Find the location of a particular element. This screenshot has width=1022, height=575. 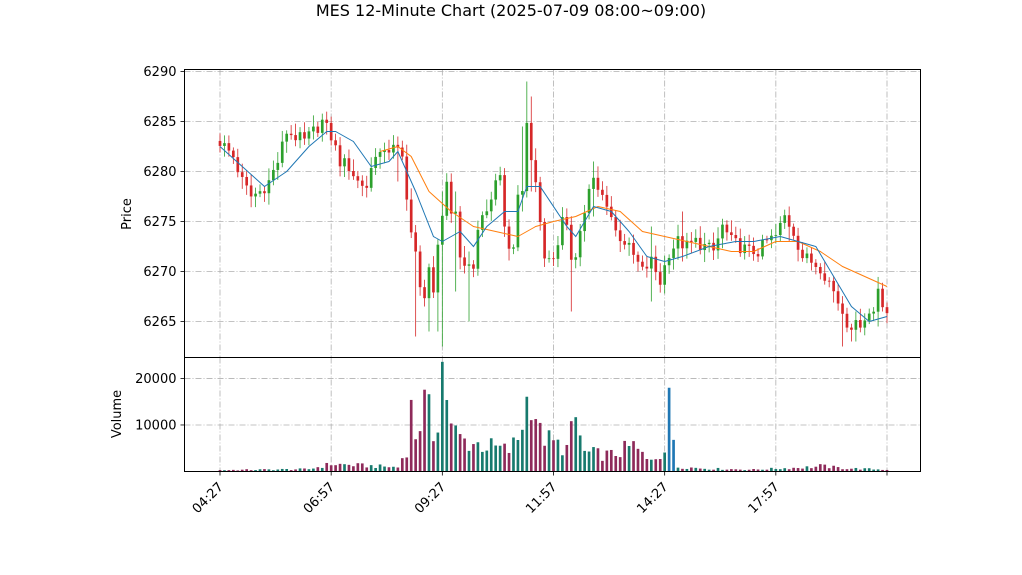

price-ticks: 6265 6270 6275 6280 6285 6290 is located at coordinates (164, 197).